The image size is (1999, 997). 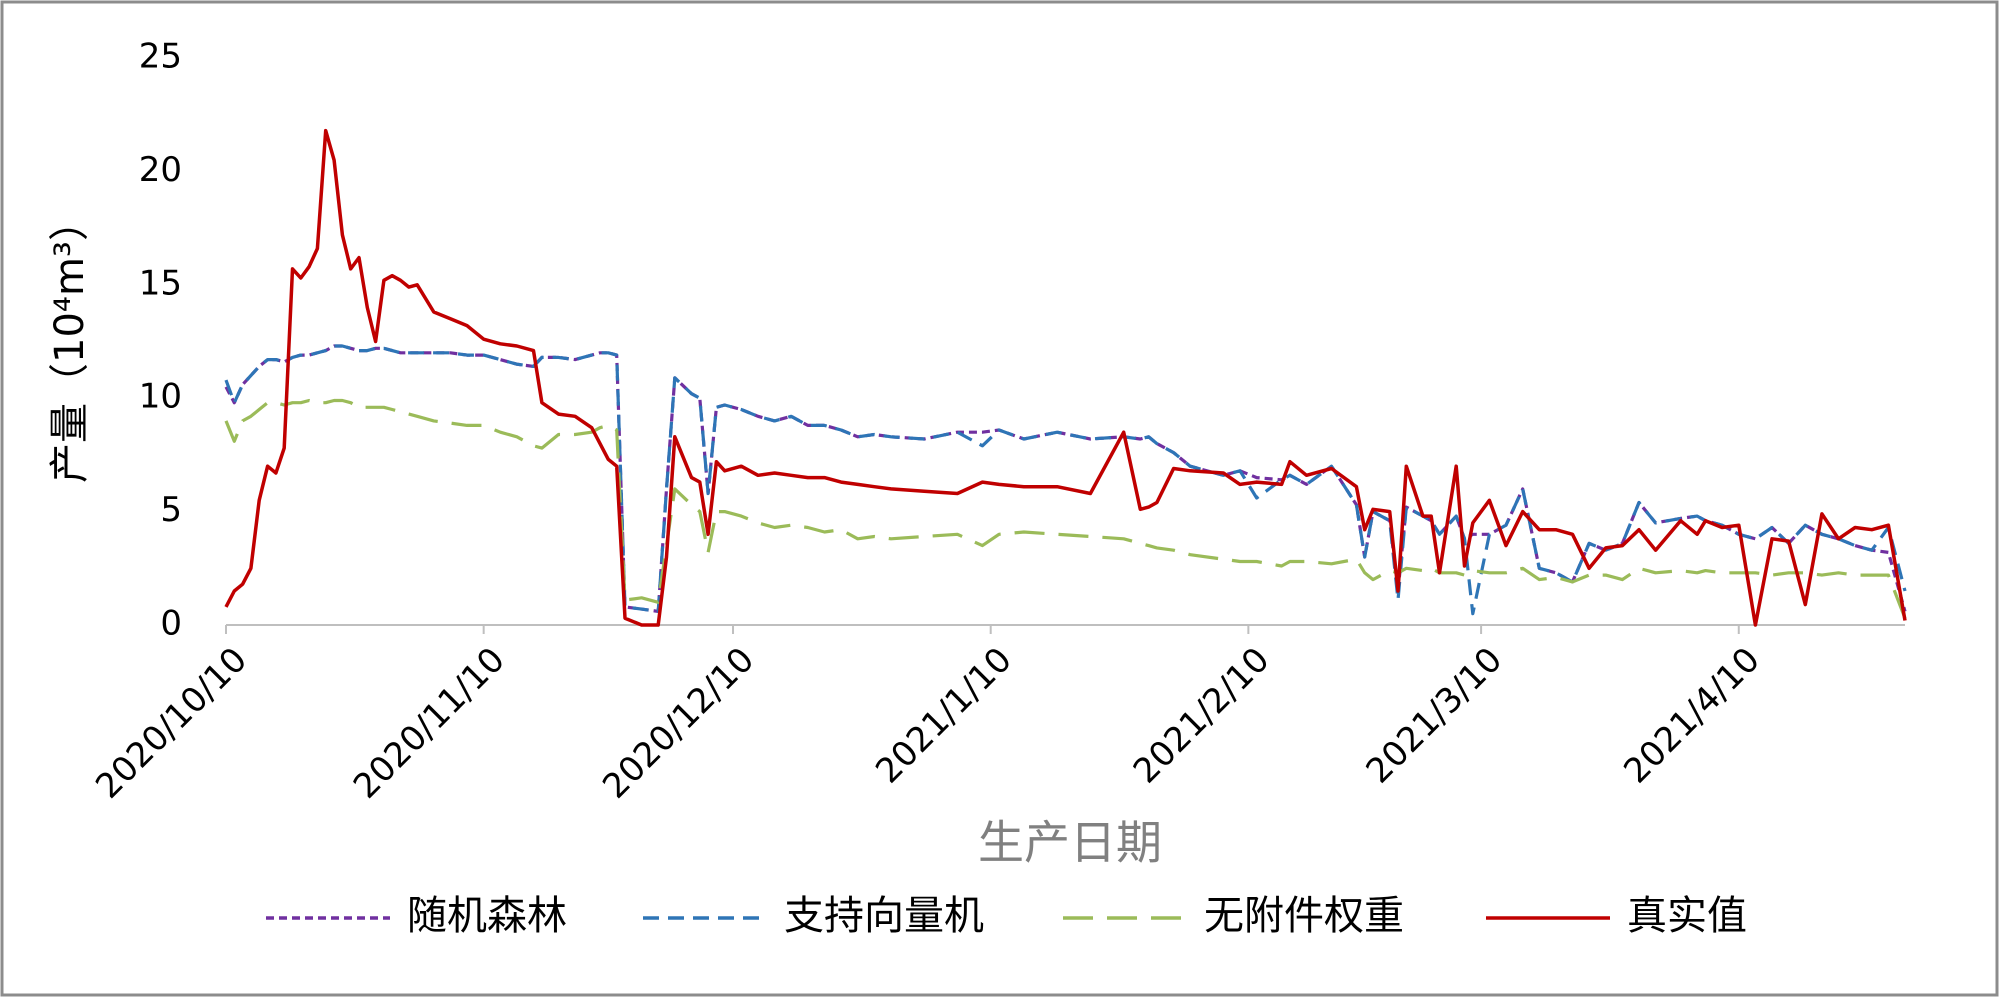 I want to click on legend-item: 真实值, so click(x=1616, y=916).